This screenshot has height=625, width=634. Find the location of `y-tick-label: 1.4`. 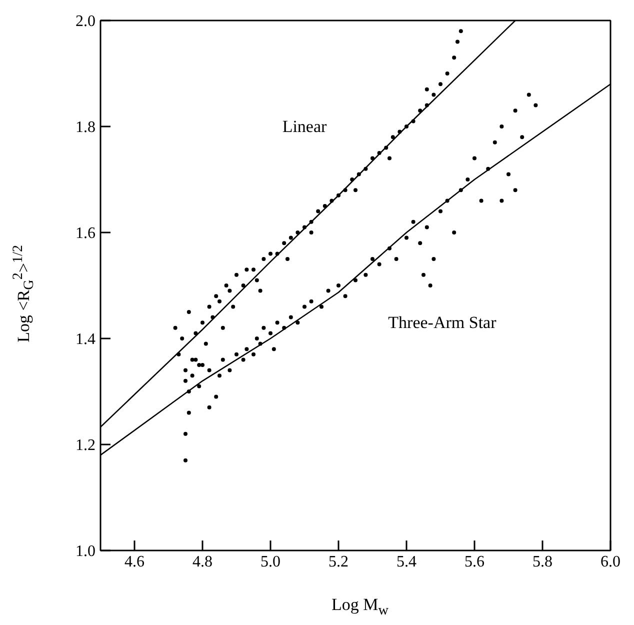

y-tick-label: 1.4 is located at coordinates (86, 339).